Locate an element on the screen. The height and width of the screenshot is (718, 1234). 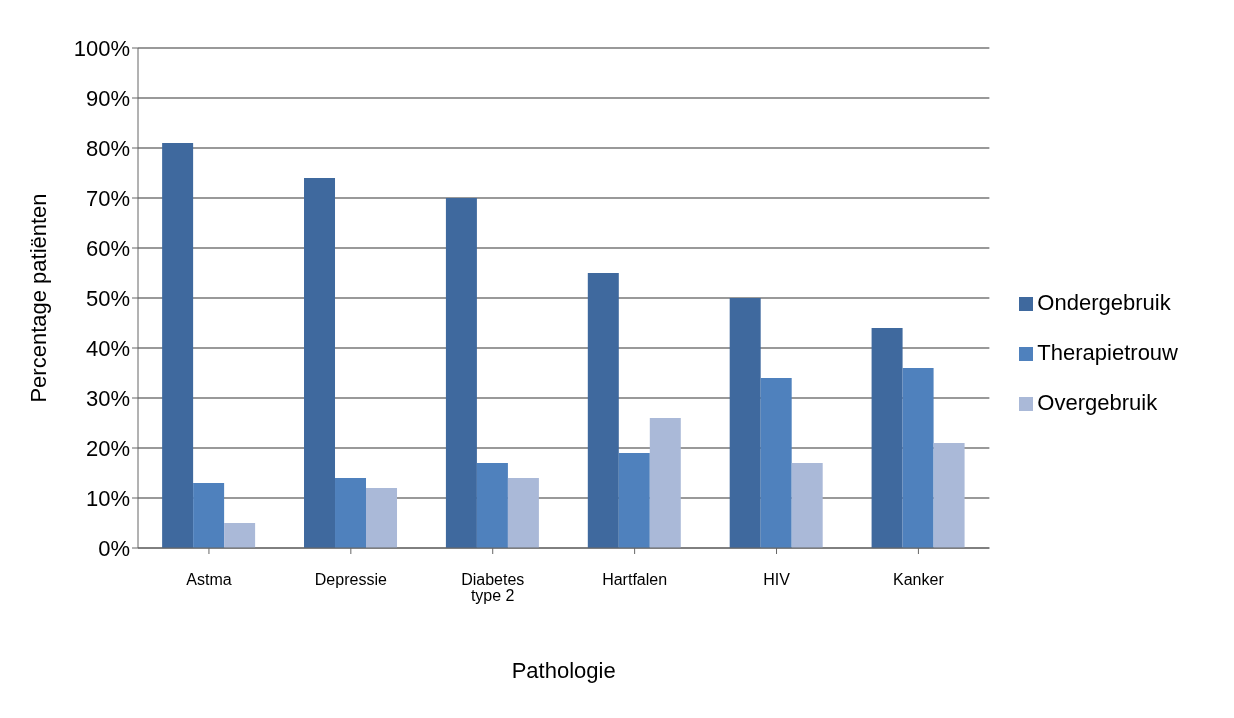
legend-label: Therapietrouw is located at coordinates (1107, 352).